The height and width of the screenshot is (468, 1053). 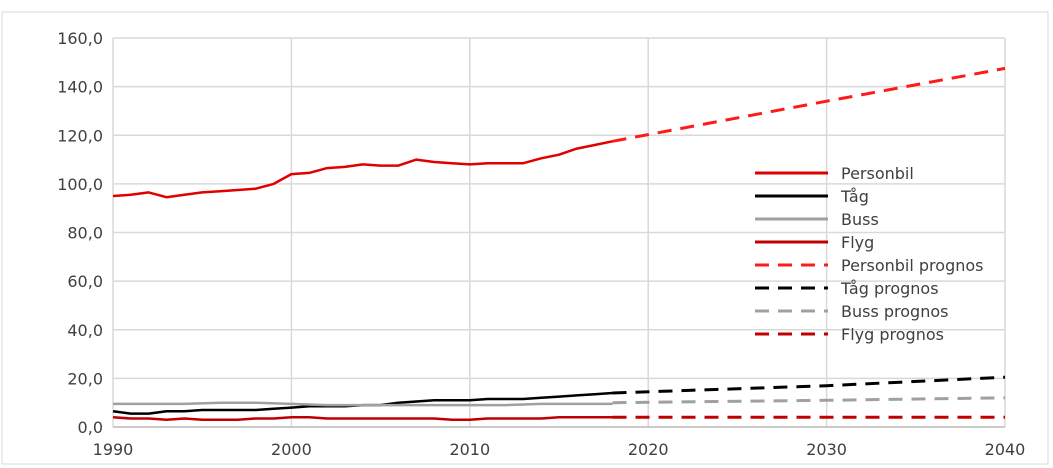 What do you see at coordinates (809, 400) in the screenshot?
I see `series-line-buss-prognos` at bounding box center [809, 400].